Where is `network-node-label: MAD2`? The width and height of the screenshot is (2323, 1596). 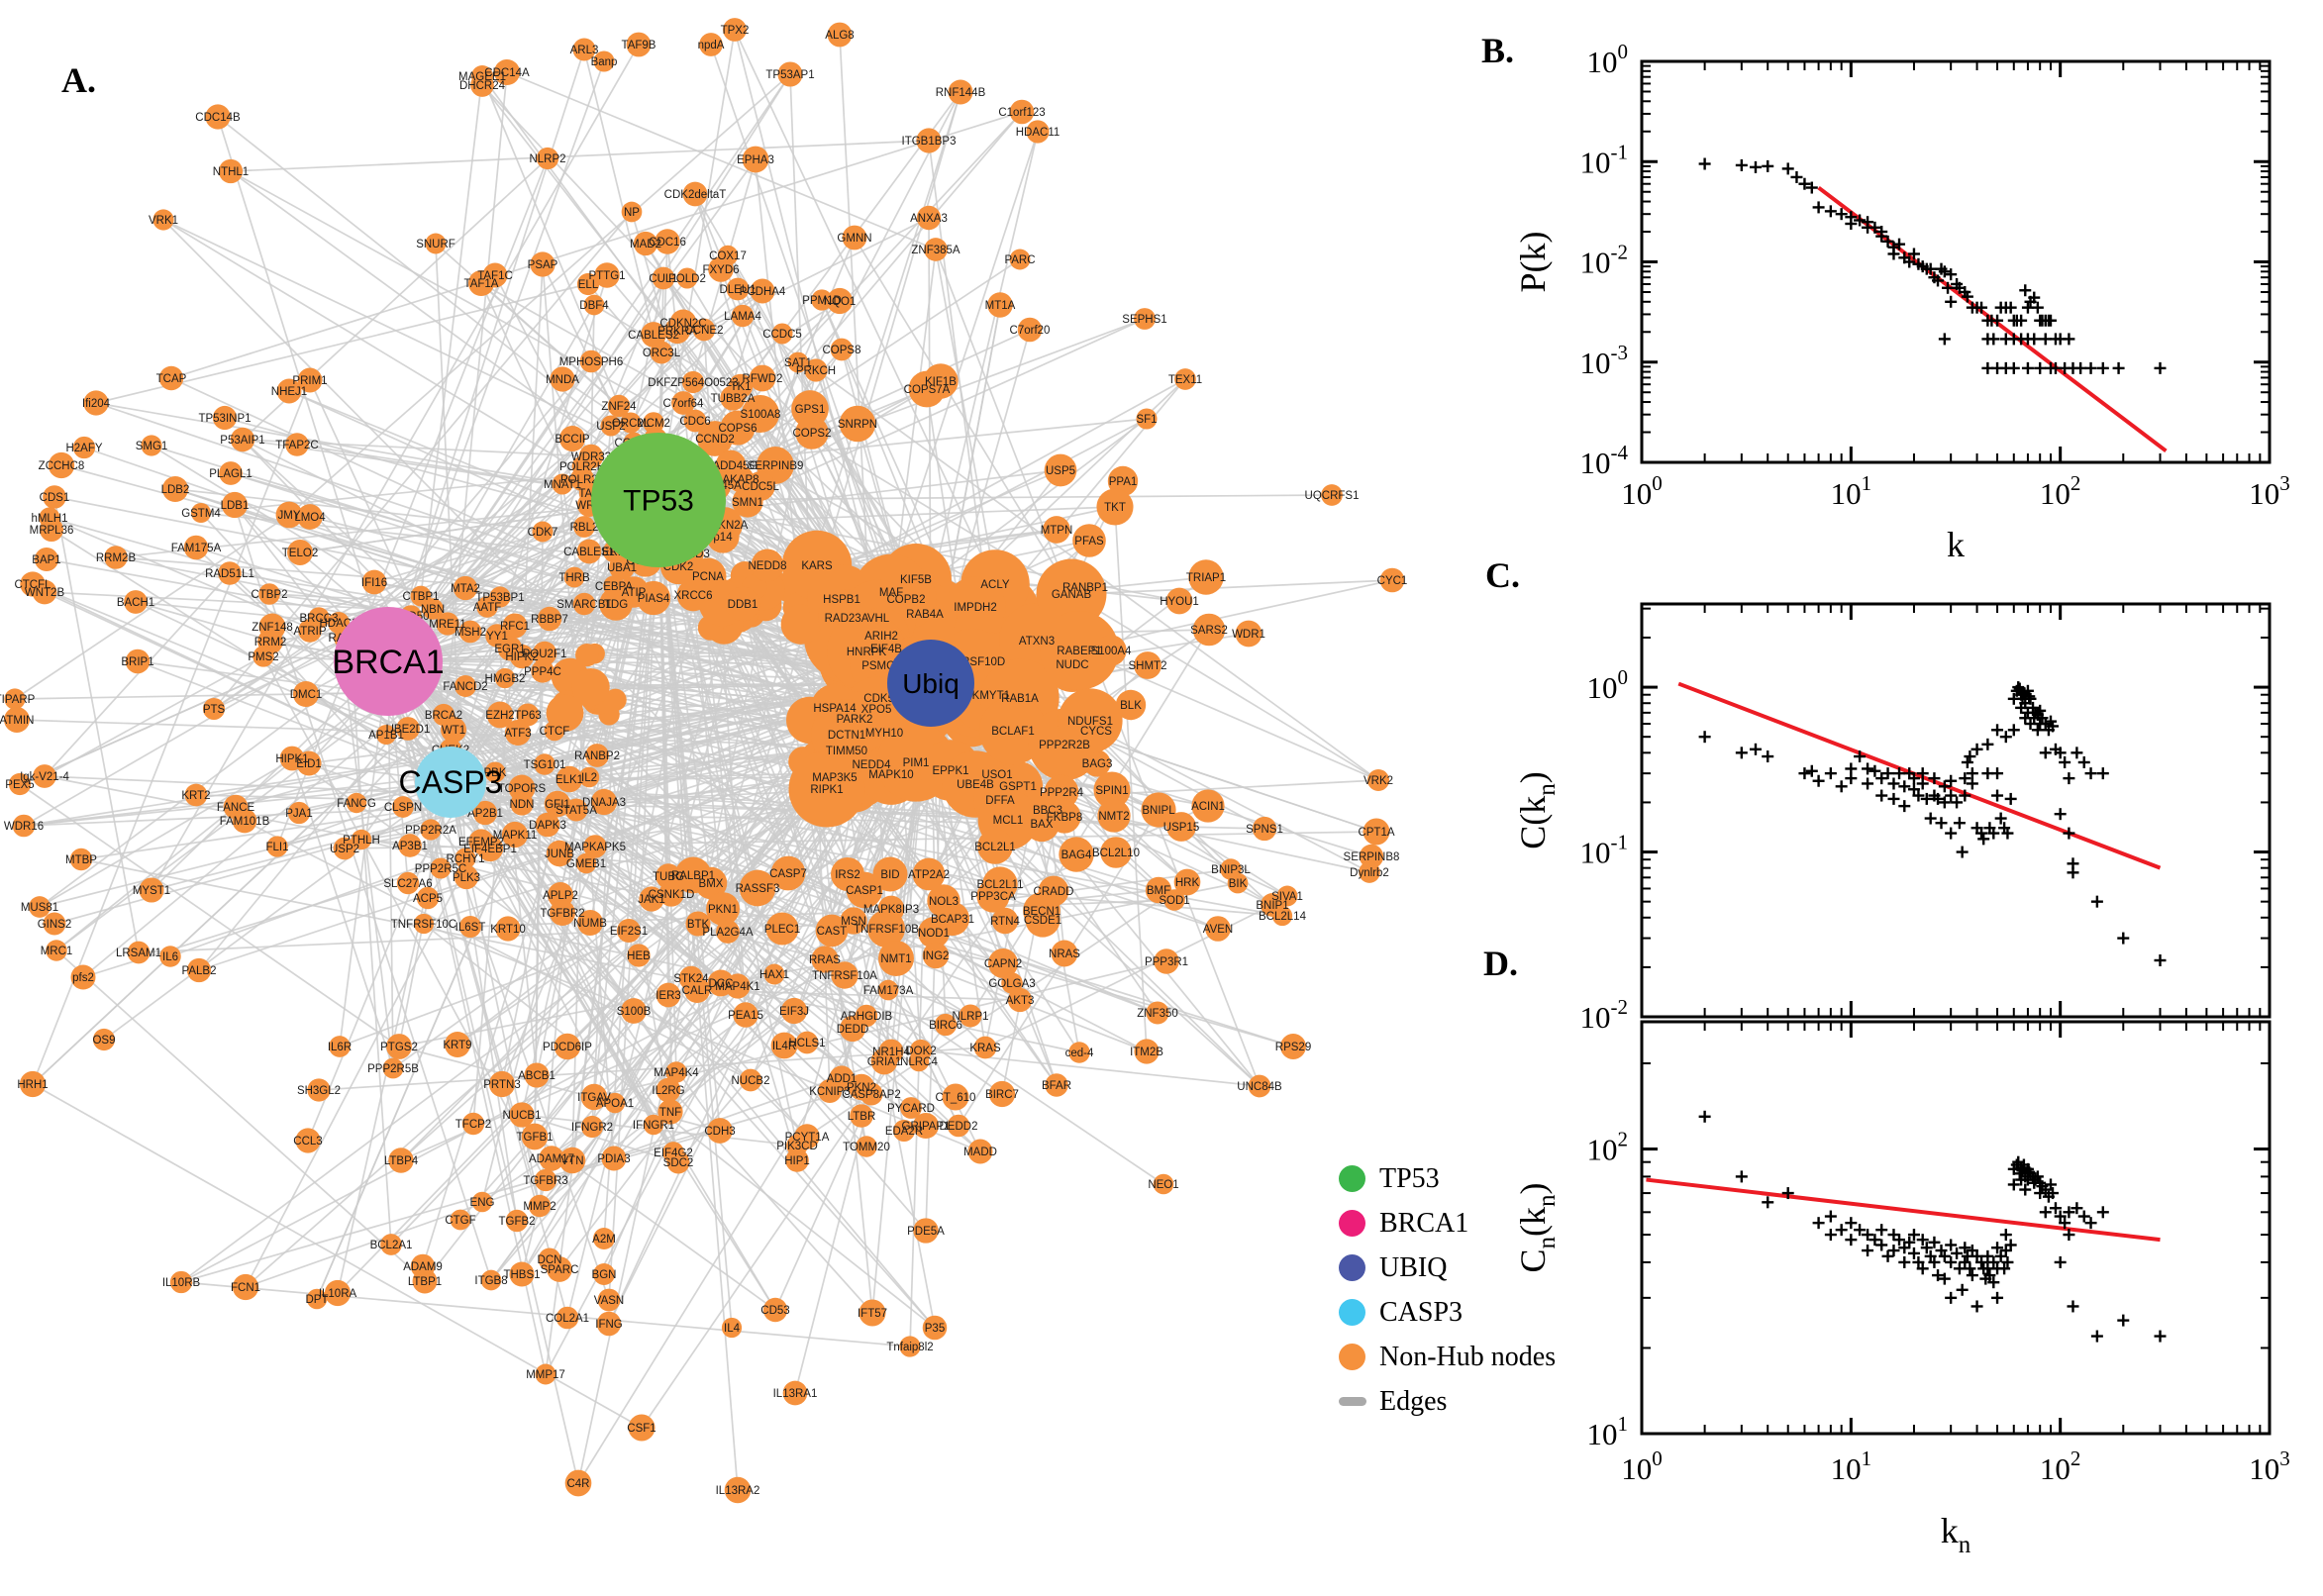
network-node-label: MAD2 is located at coordinates (646, 244).